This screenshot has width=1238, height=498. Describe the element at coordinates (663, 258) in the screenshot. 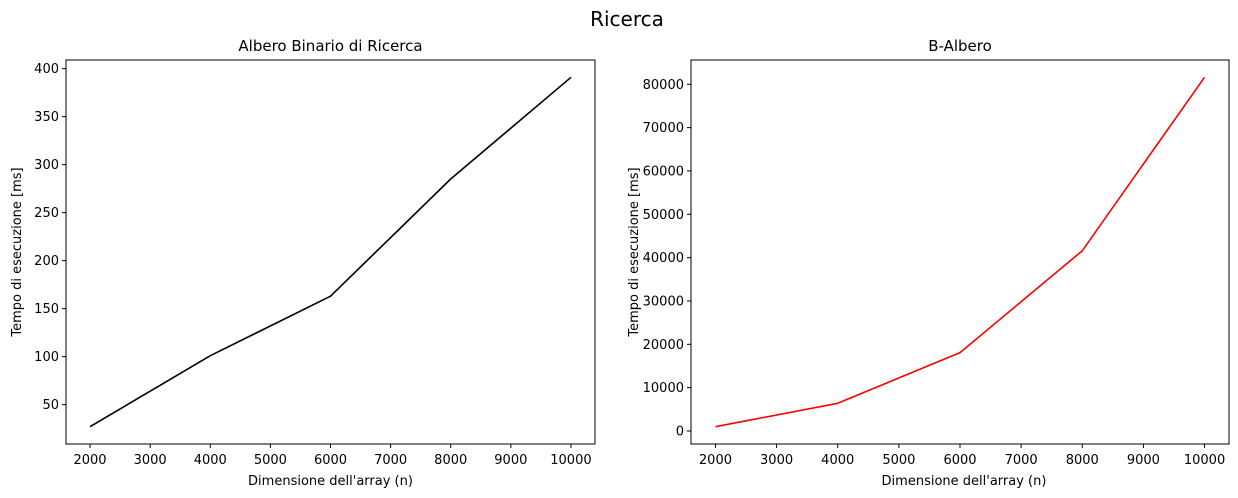

I see `y-tick-label: 40000` at that location.